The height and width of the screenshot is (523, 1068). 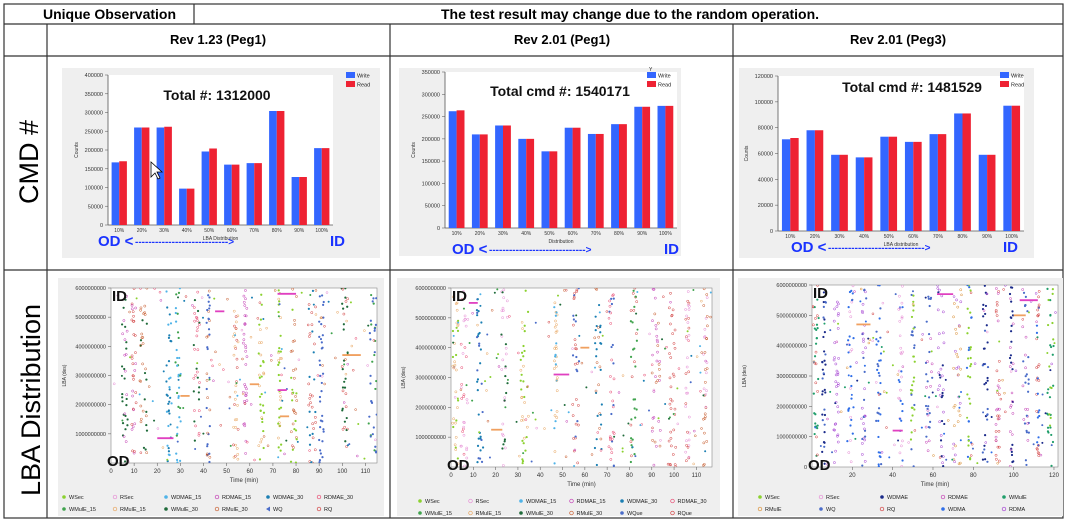 What do you see at coordinates (973, 476) in the screenshot?
I see `x-tick-label: 80` at bounding box center [973, 476].